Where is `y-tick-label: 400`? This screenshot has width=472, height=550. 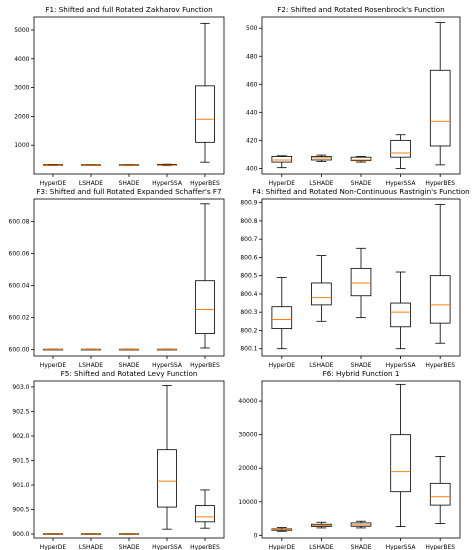
y-tick-label: 400 is located at coordinates (252, 168).